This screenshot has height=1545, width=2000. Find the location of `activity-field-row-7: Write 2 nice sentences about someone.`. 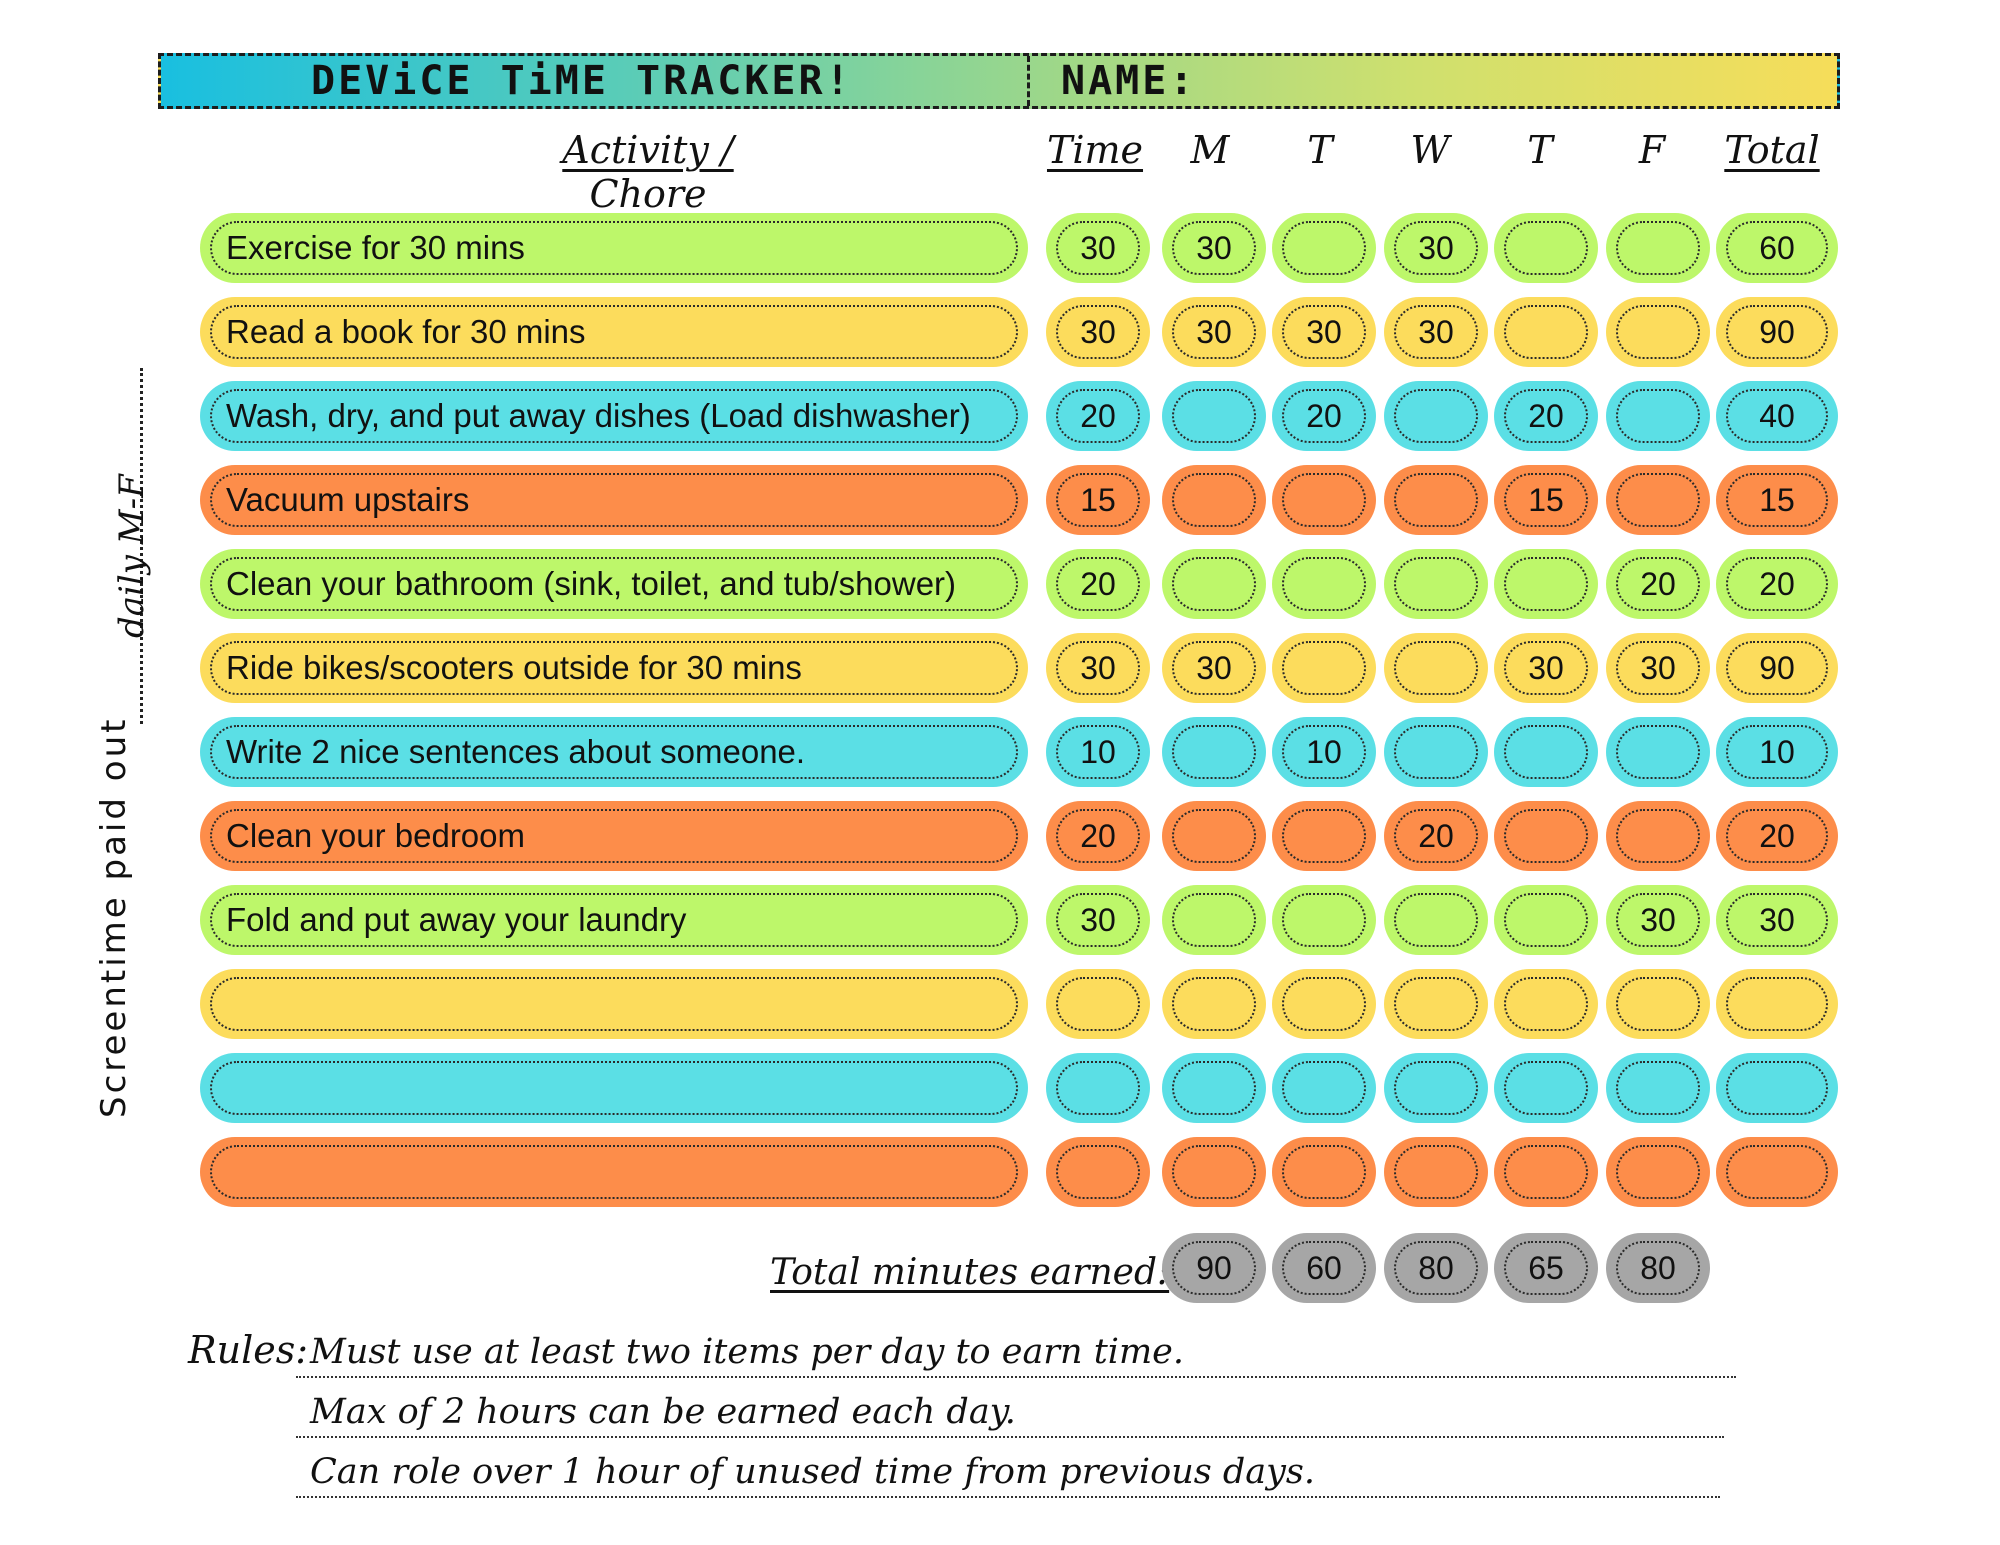

activity-field-row-7: Write 2 nice sentences about someone. is located at coordinates (614, 752).